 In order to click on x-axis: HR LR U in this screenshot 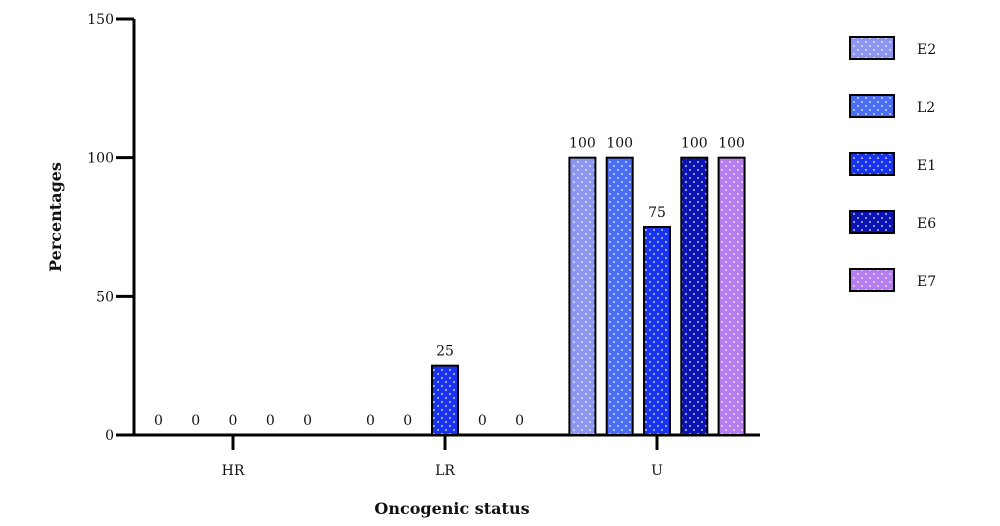, I will do `click(447, 456)`.